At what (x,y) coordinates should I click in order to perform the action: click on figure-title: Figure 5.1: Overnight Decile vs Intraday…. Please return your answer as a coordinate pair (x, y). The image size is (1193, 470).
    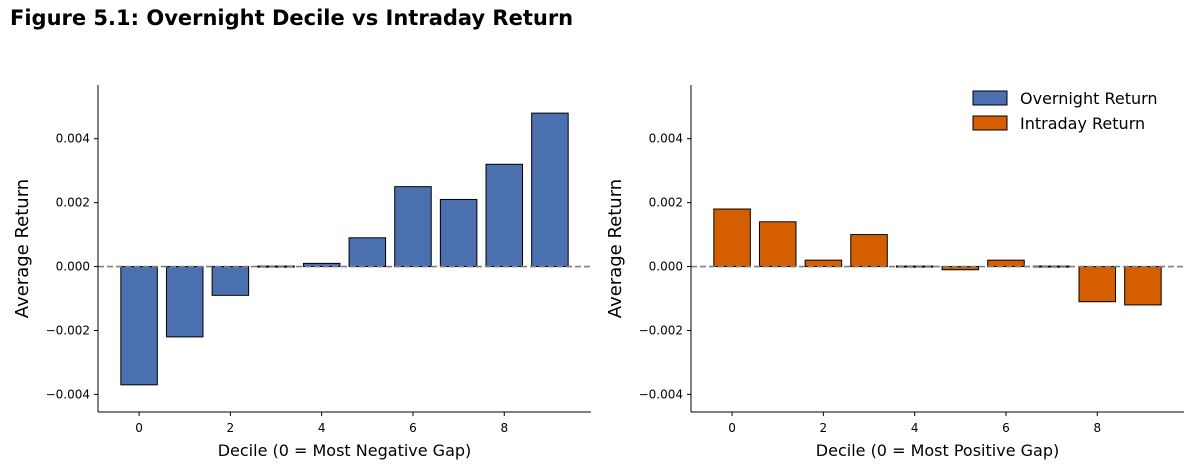
    Looking at the image, I should click on (292, 18).